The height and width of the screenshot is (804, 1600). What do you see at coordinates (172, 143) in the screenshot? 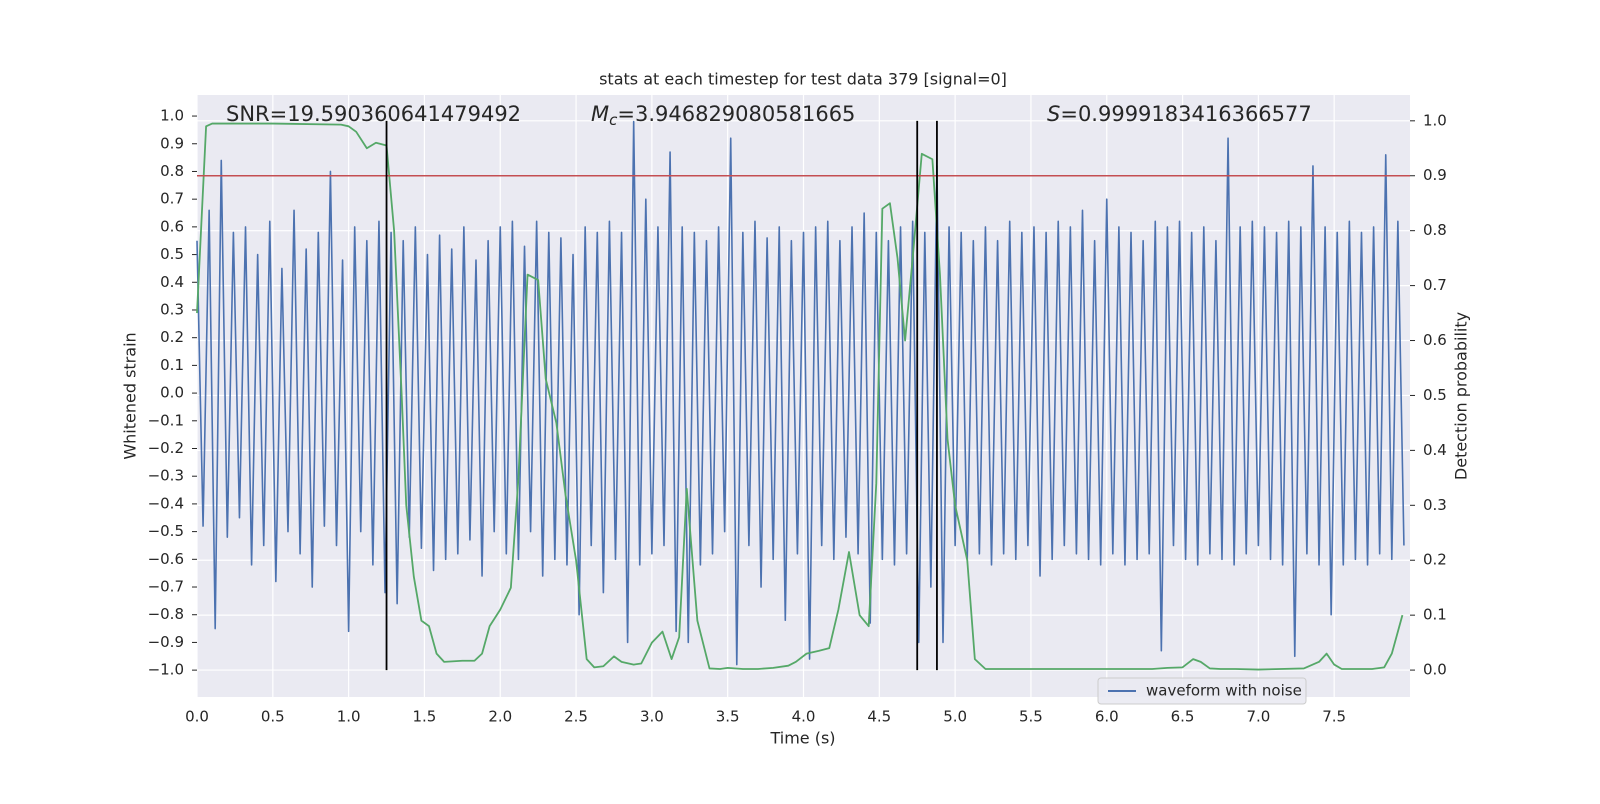
I see `y-tick-label: 0.9` at bounding box center [172, 143].